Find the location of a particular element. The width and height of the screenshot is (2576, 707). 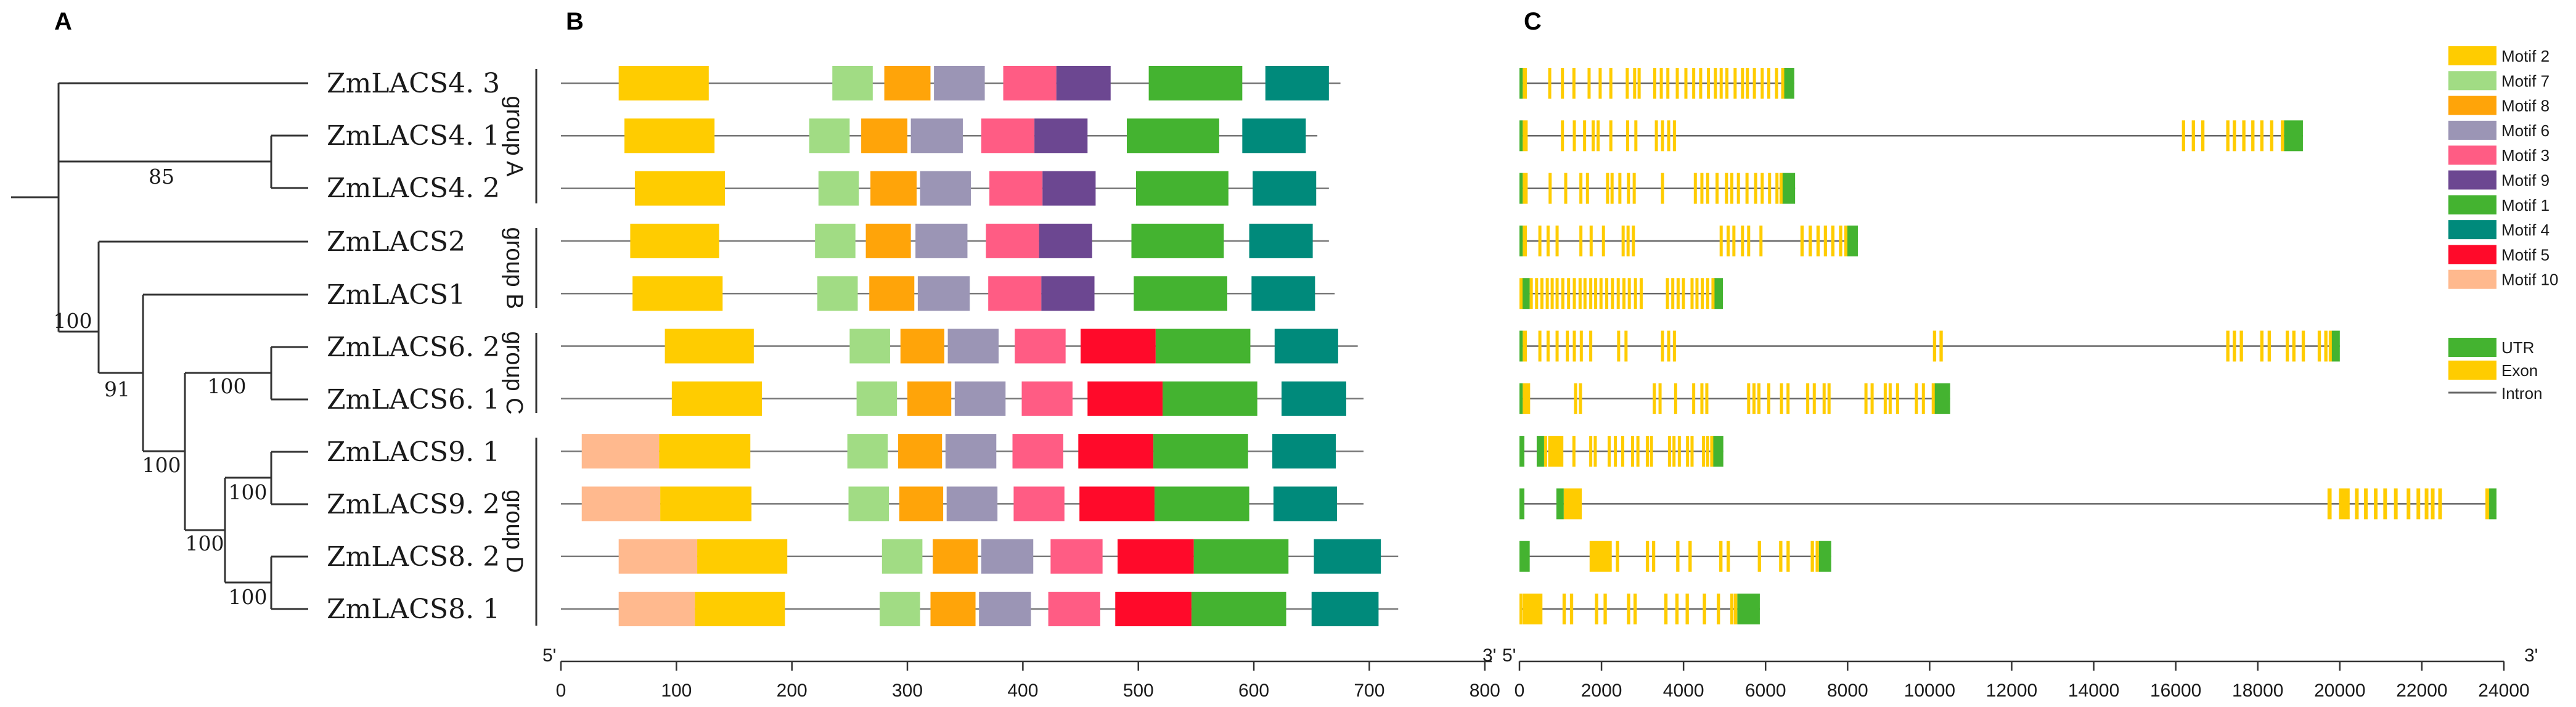

motif-axis-tick-label: 800 is located at coordinates (1485, 690).